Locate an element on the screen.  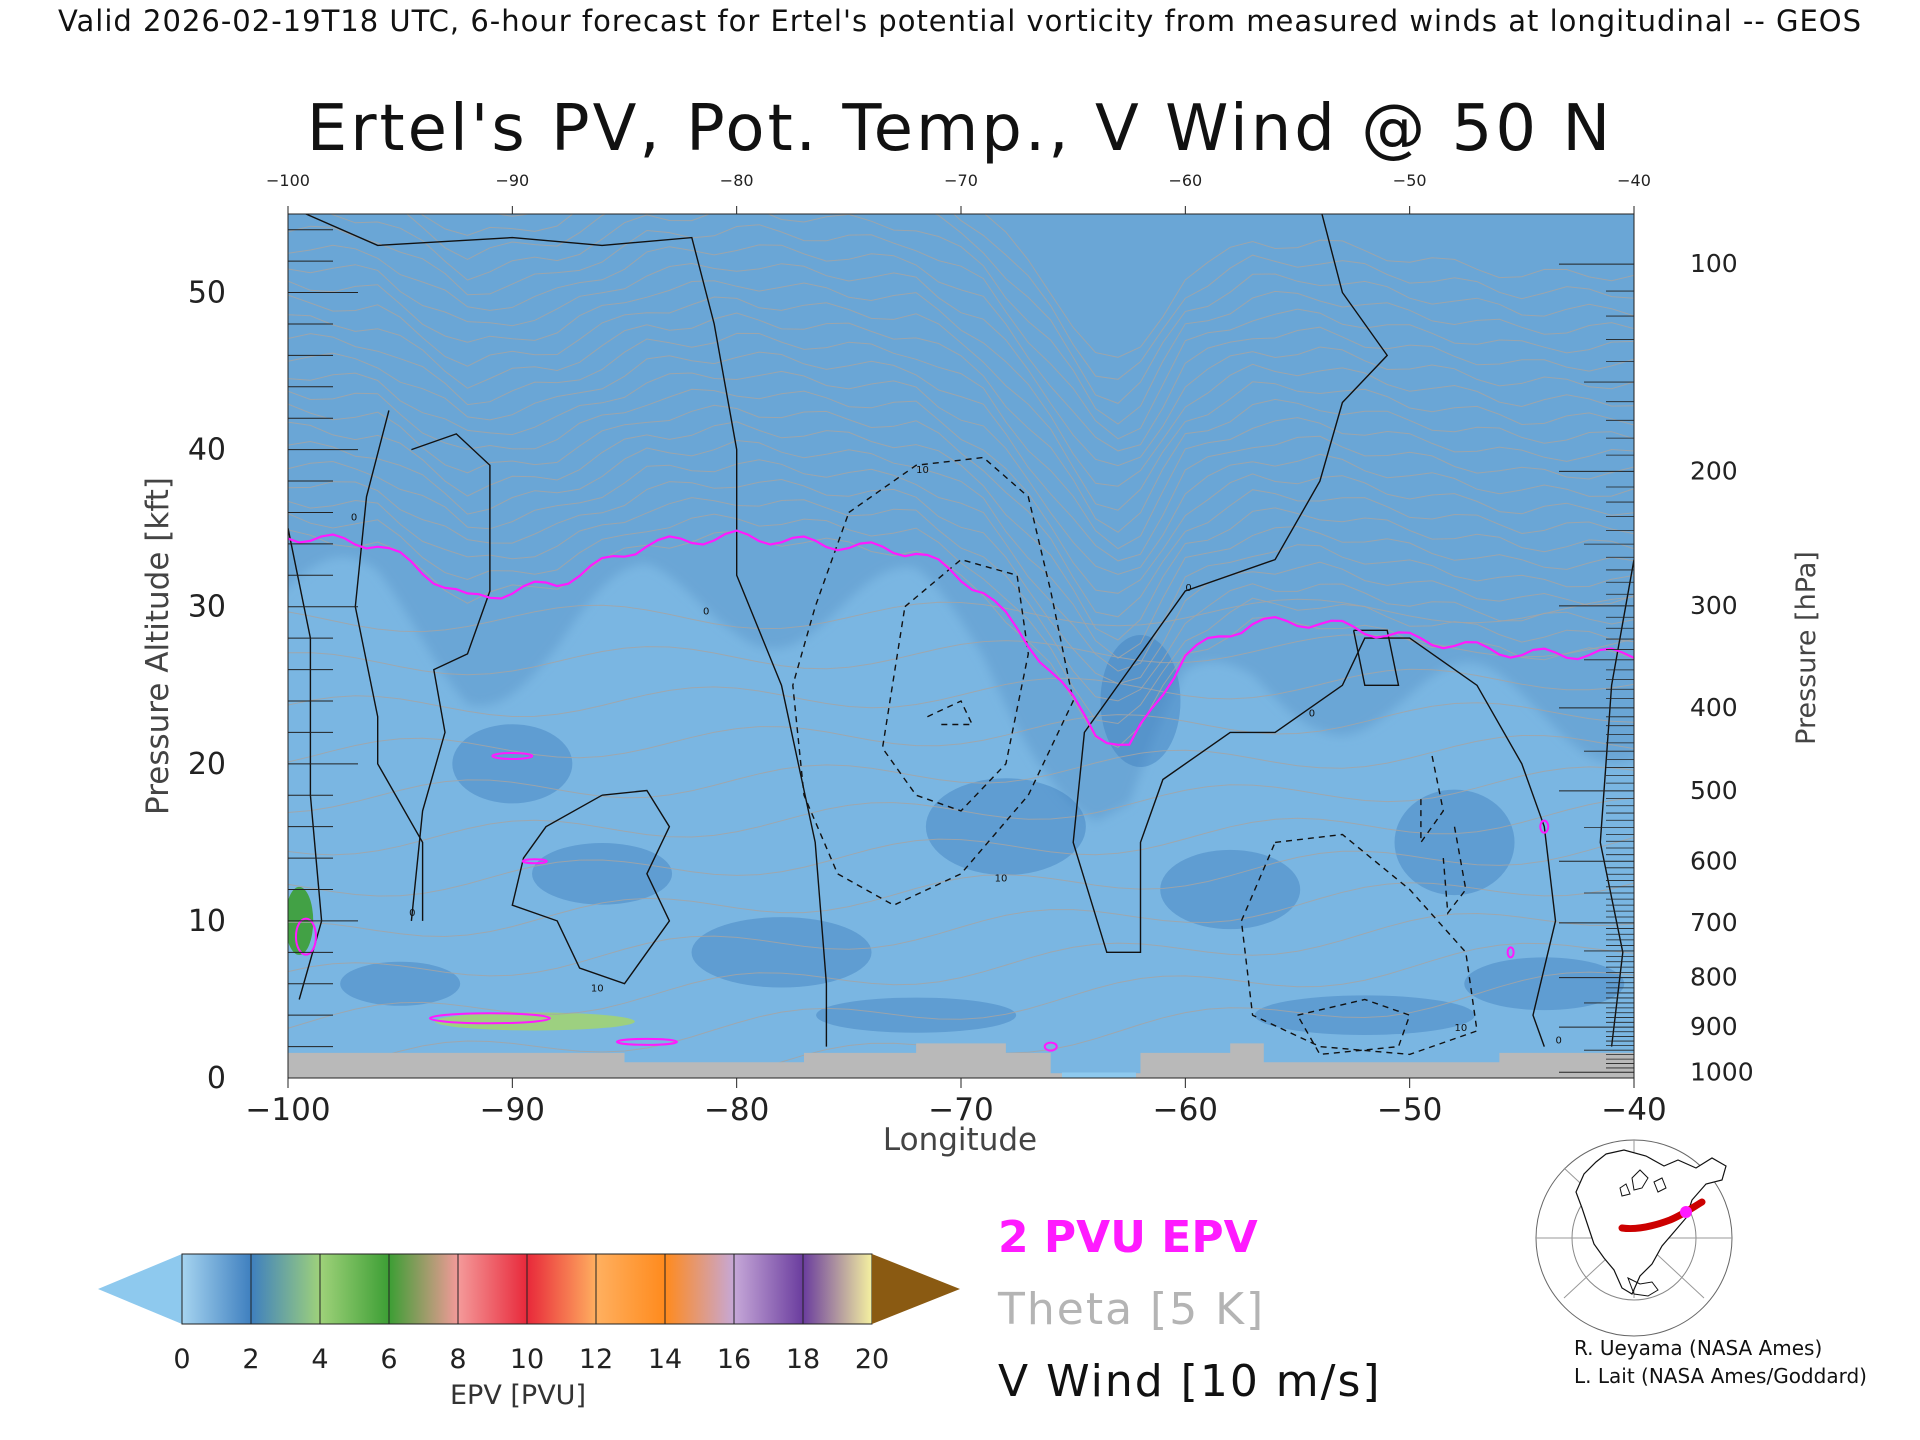
p-tick-label-7: 800 is located at coordinates (1714, 977).